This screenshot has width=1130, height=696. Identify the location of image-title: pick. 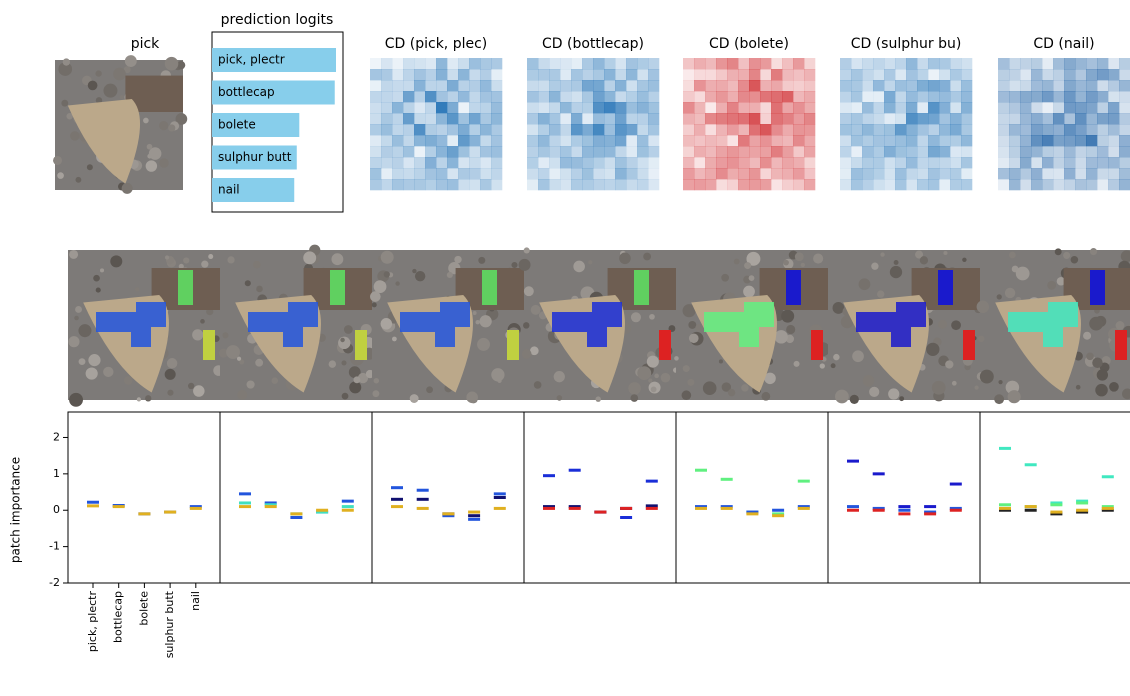
(145, 44).